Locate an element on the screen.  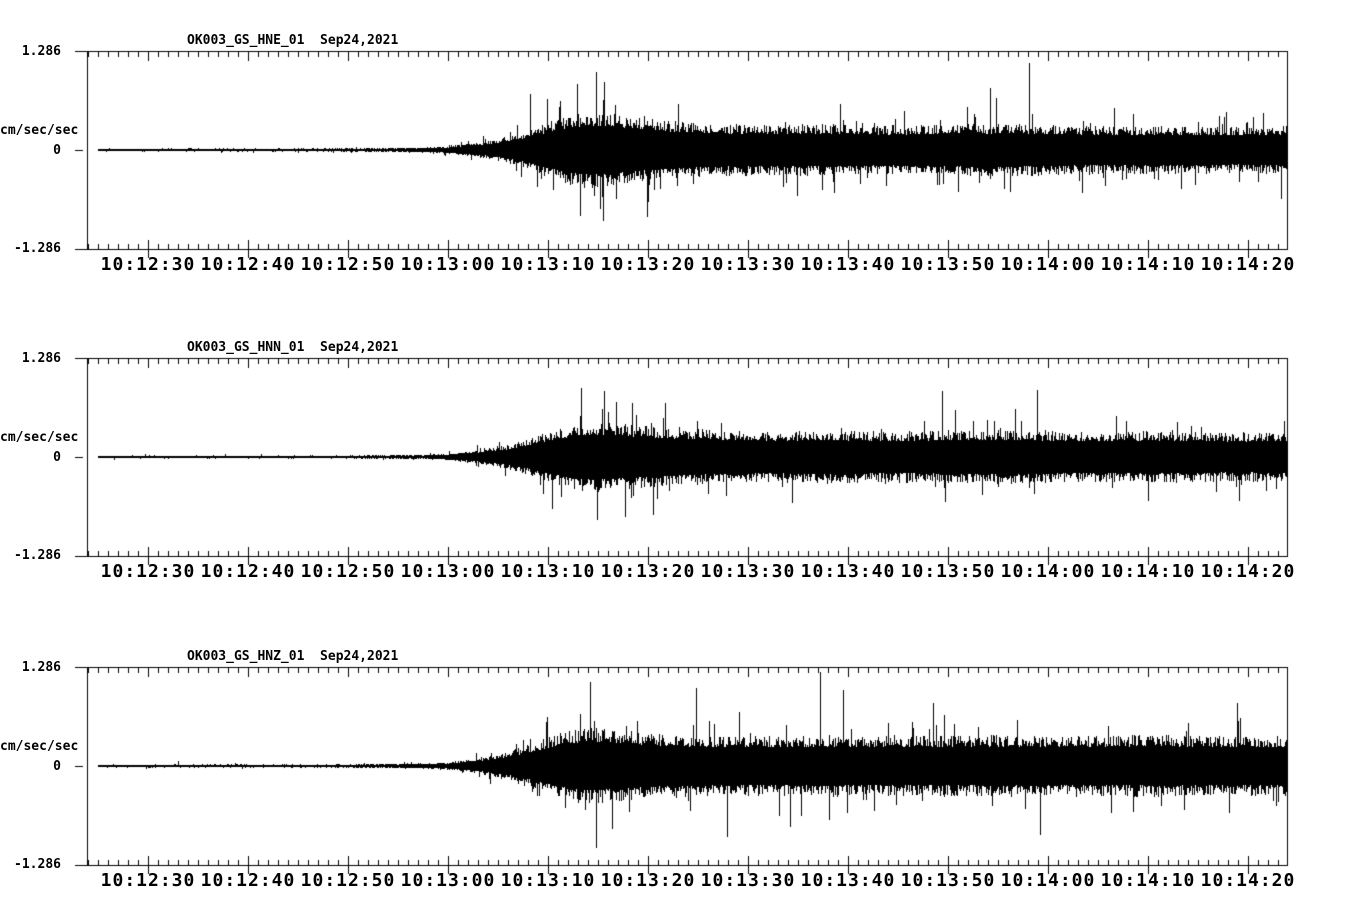
plot-title: OK003_GS_HNZ_01 Sep24,2021 is located at coordinates (293, 656).